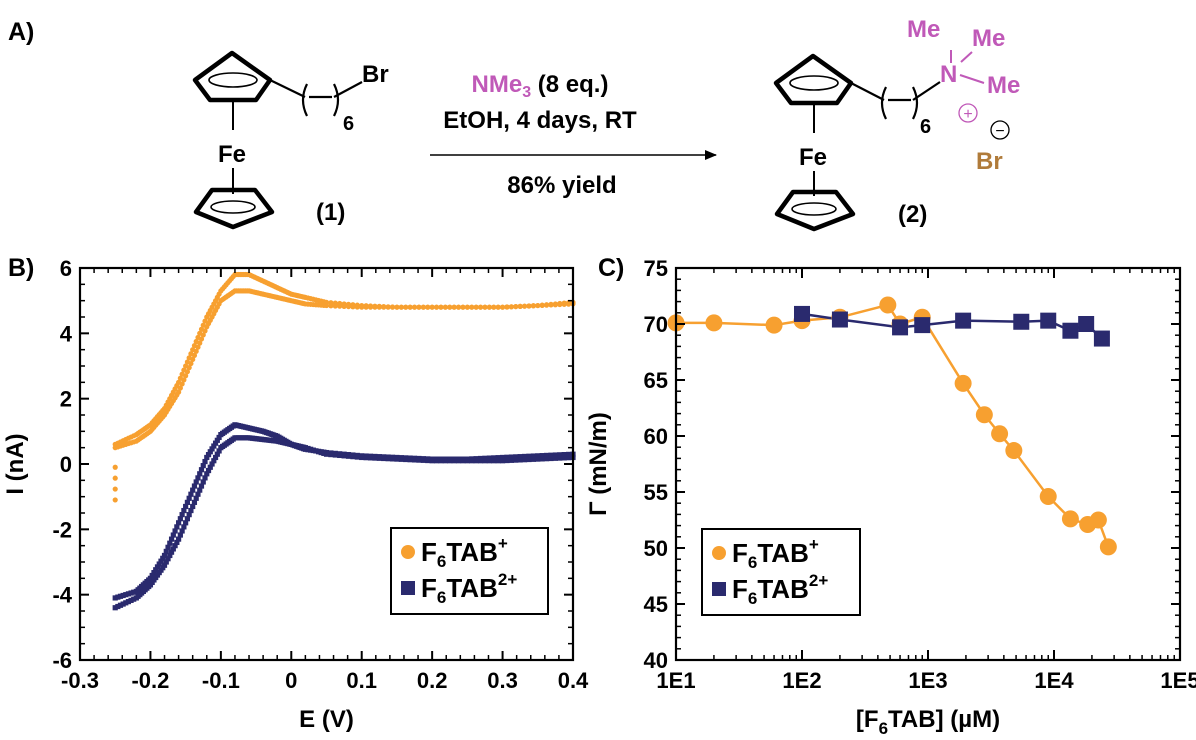  I want to click on reactant-molecule: 6 Br Fe (1), so click(290, 140).